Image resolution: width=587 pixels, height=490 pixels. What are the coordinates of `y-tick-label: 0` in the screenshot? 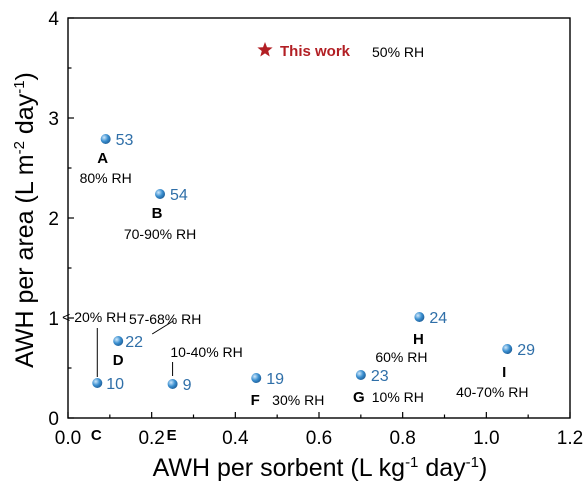 It's located at (53, 419).